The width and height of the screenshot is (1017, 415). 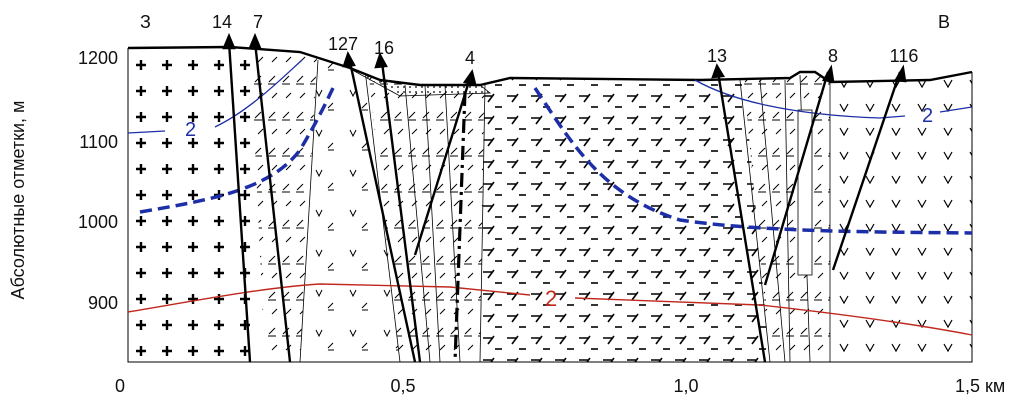 What do you see at coordinates (343, 44) in the screenshot?
I see `well-label: 127` at bounding box center [343, 44].